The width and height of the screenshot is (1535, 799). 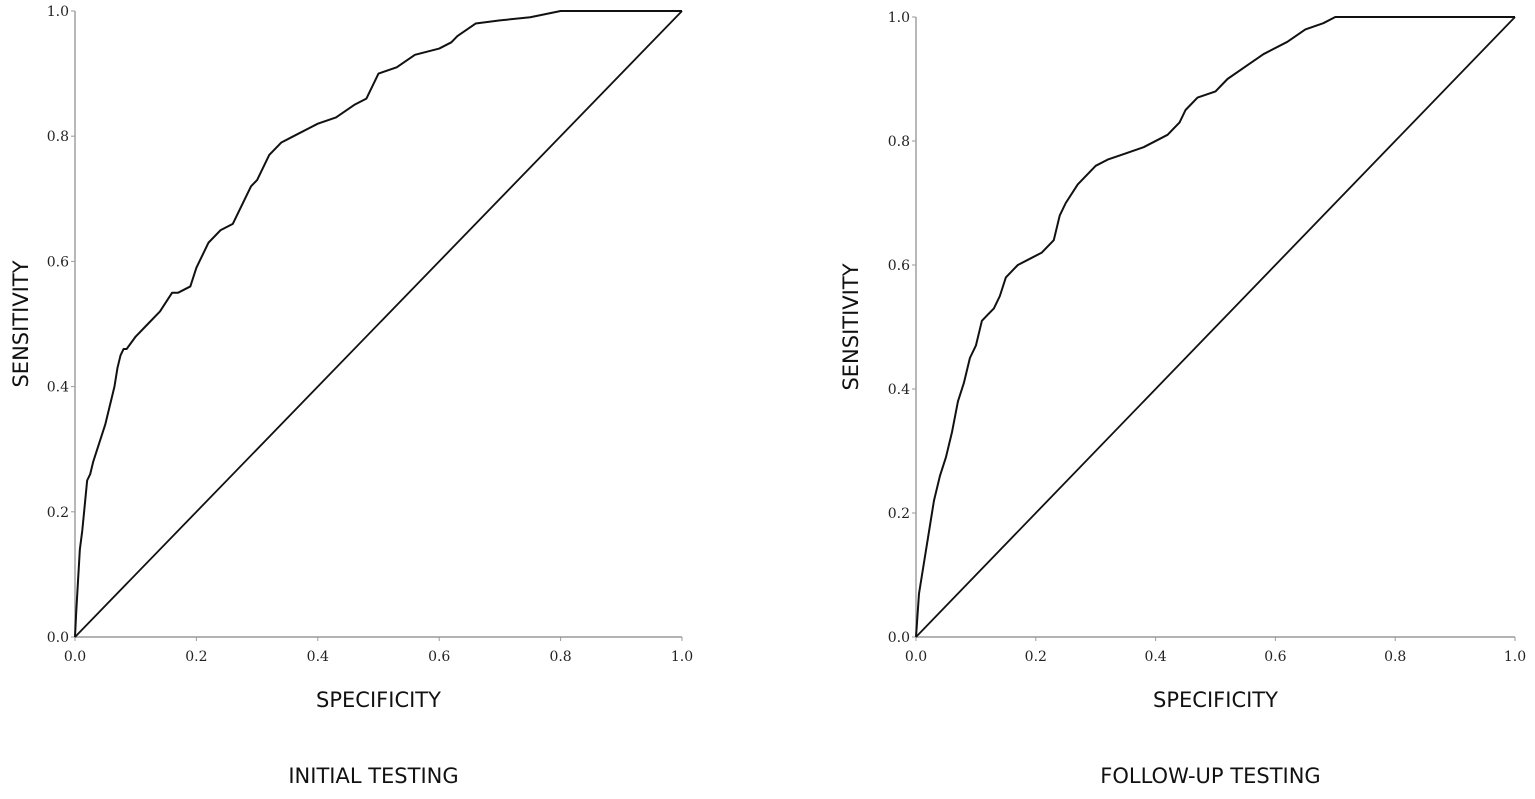 I want to click on panel-caption-initial: INITIAL TESTING, so click(x=373, y=776).